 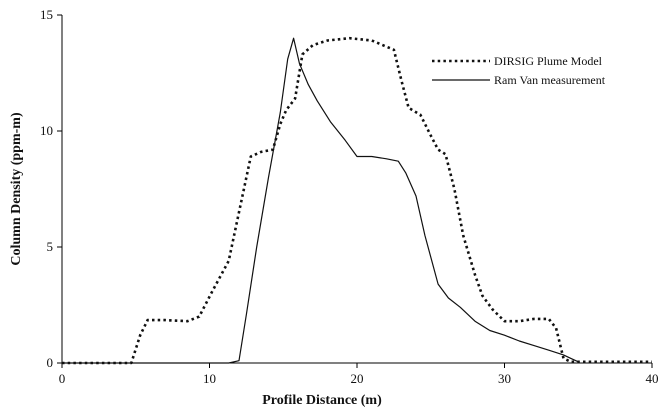 I want to click on legend: DIRSIG Plume Model Ram Van measurement, so click(x=519, y=70).